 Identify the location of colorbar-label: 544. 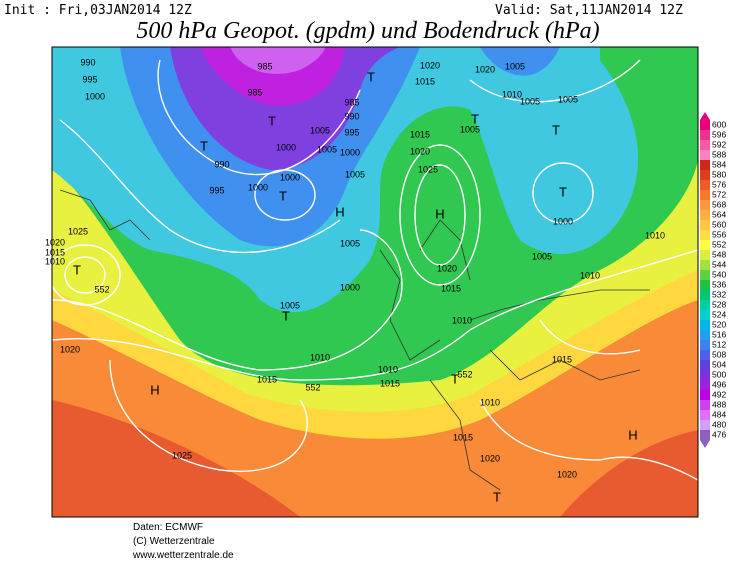
(719, 264).